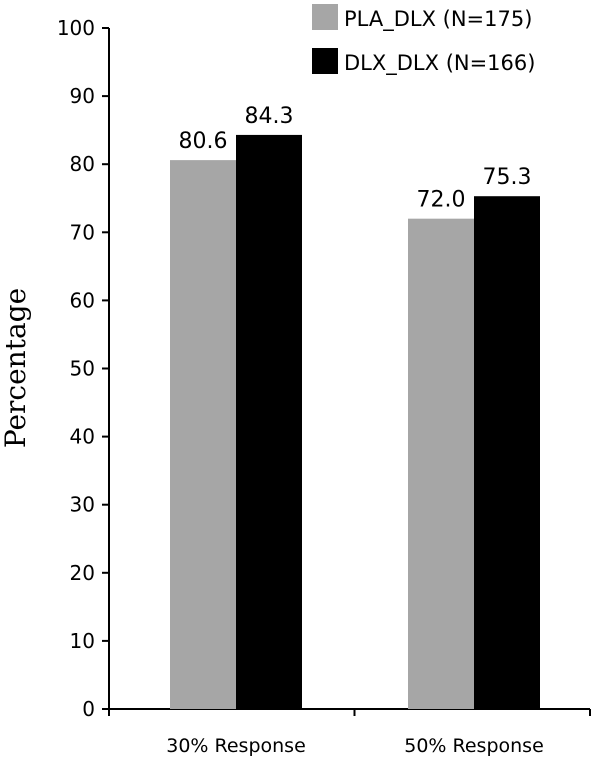  What do you see at coordinates (76, 28) in the screenshot?
I see `y-tick-label: 100` at bounding box center [76, 28].